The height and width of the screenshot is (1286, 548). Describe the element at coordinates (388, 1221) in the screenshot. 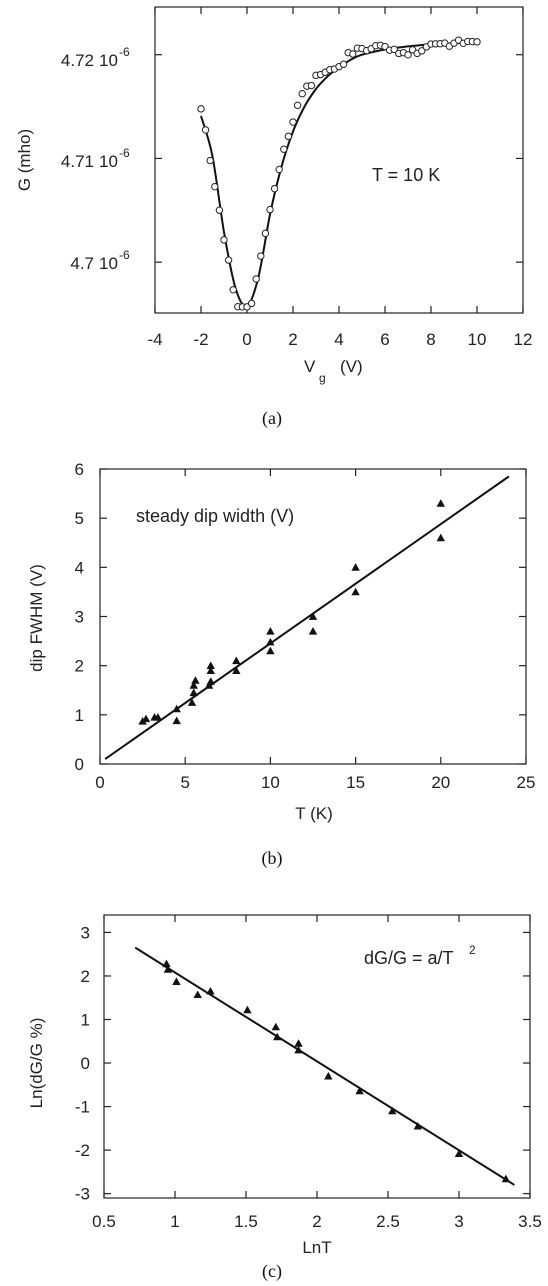

I see `x-tick-label: 2.5` at that location.